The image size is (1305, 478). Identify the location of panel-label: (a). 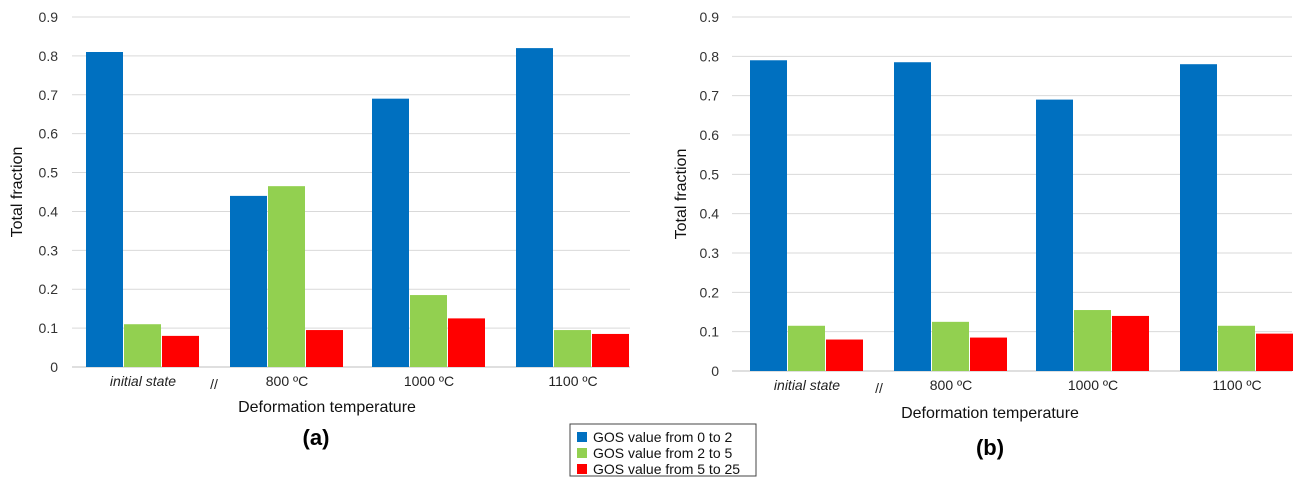
(316, 437).